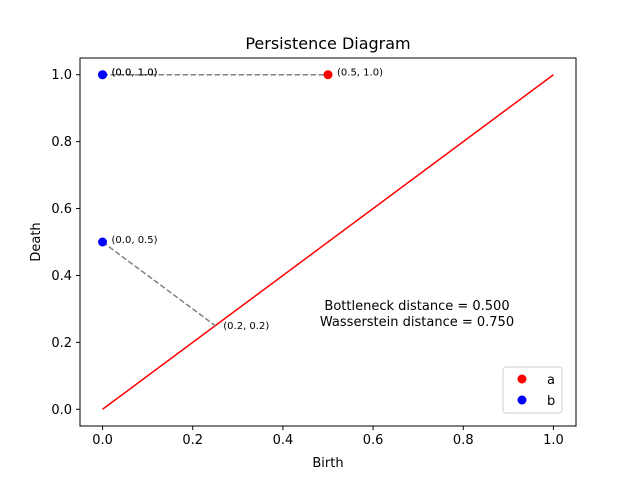 The height and width of the screenshot is (480, 640). What do you see at coordinates (416, 306) in the screenshot?
I see `bottleneck-distance-text: Bottleneck distance = 0.500` at bounding box center [416, 306].